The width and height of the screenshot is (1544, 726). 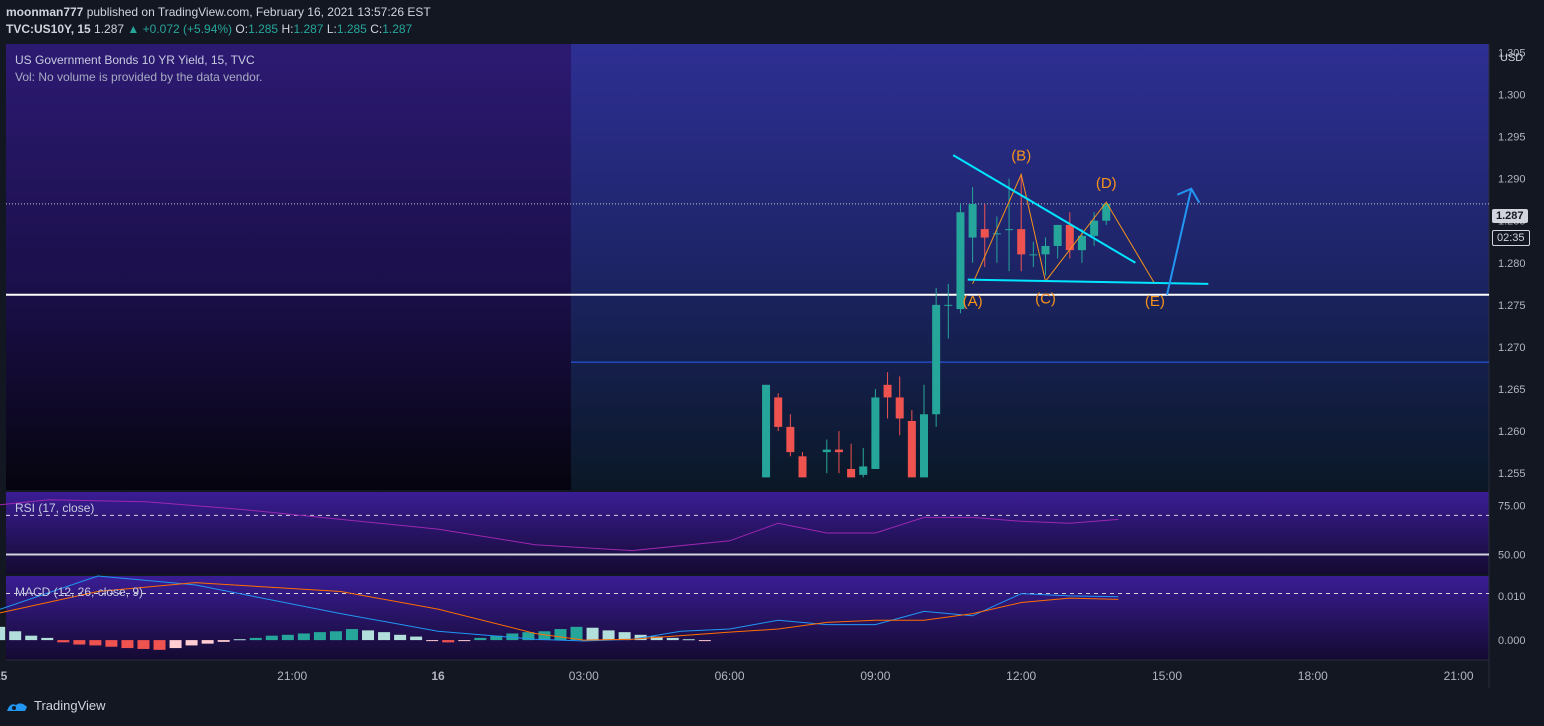 What do you see at coordinates (1106, 183) in the screenshot?
I see `wave-label: (D)` at bounding box center [1106, 183].